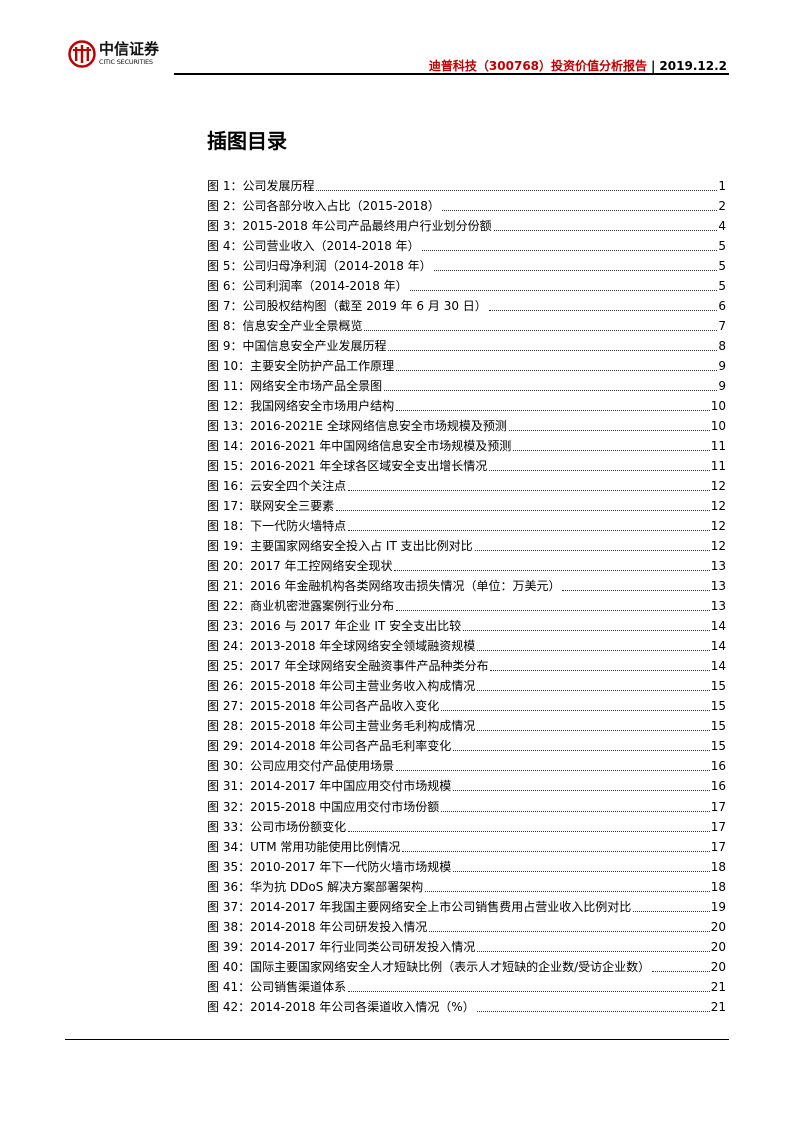 The height and width of the screenshot is (1122, 793). What do you see at coordinates (329, 746) in the screenshot?
I see `toc-entry-label: 图 29：2014-2018 年公司各产品毛利率变化` at bounding box center [329, 746].